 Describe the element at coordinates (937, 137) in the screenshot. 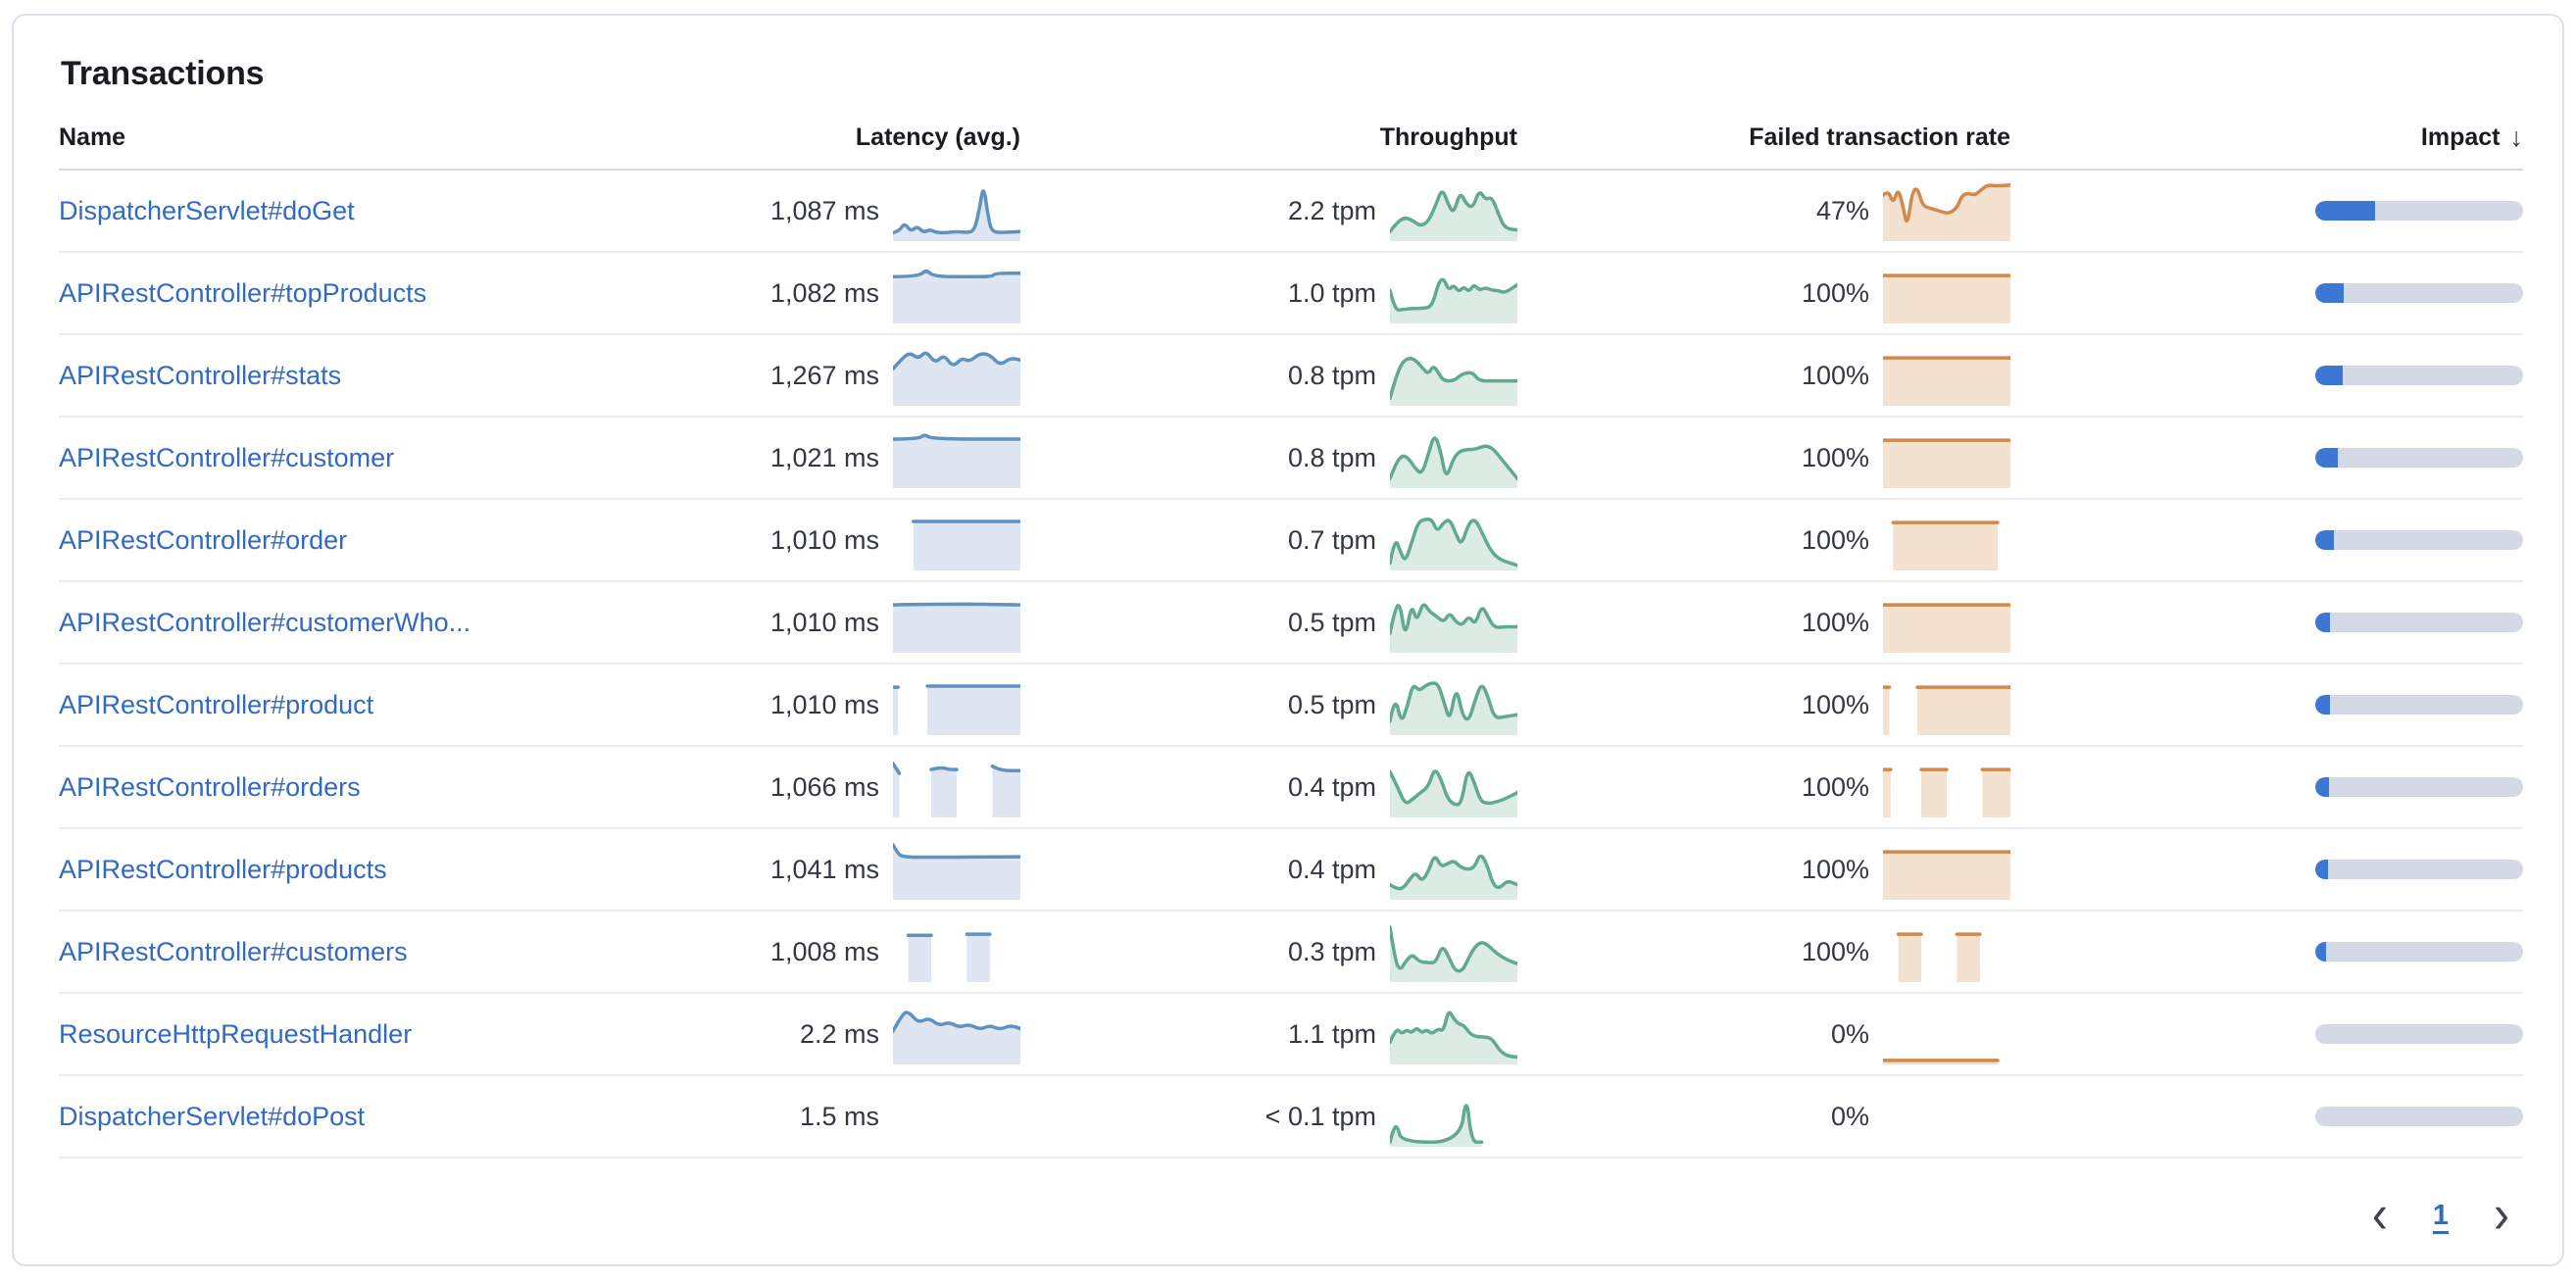

I see `column-header-label: Latency (avg.)` at that location.